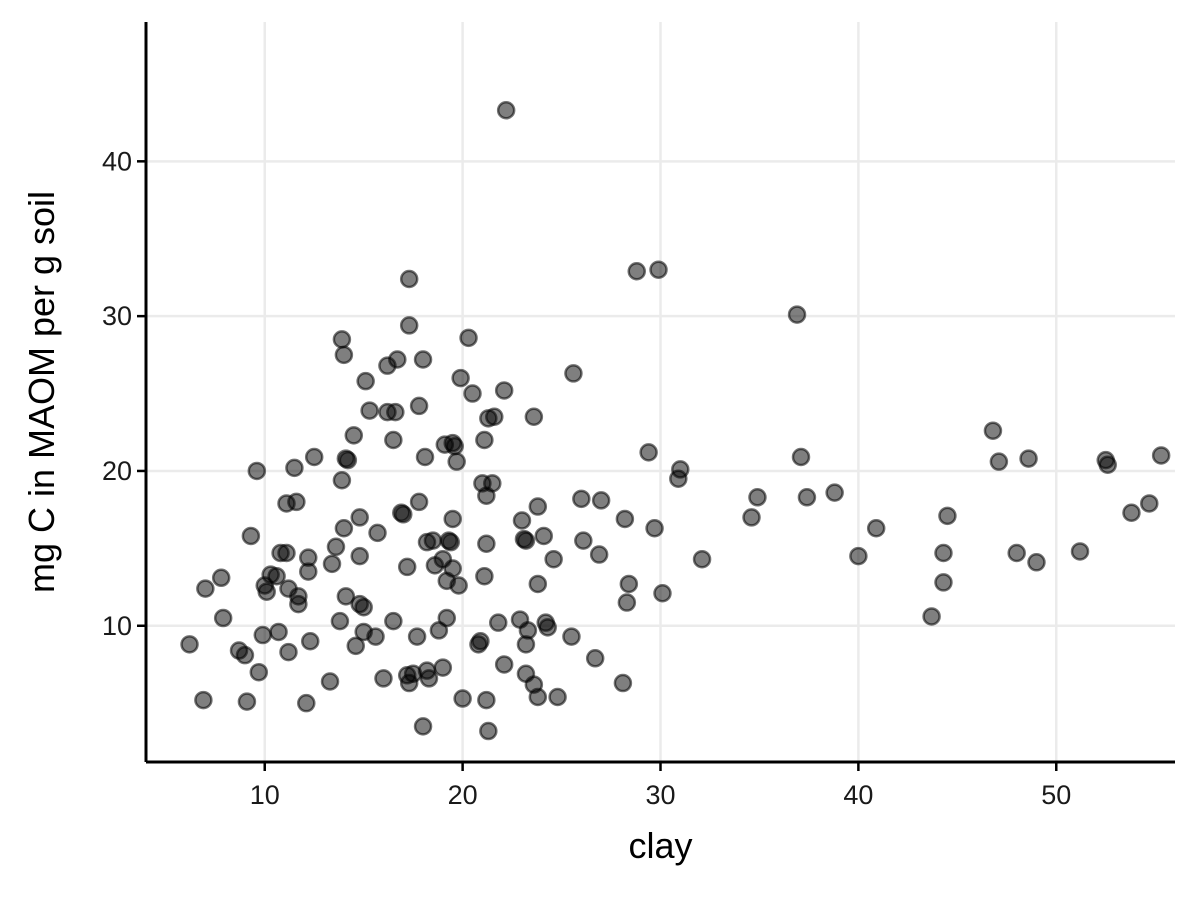 This screenshot has width=1200, height=900. What do you see at coordinates (117, 161) in the screenshot?
I see `y-tick-label: 40` at bounding box center [117, 161].